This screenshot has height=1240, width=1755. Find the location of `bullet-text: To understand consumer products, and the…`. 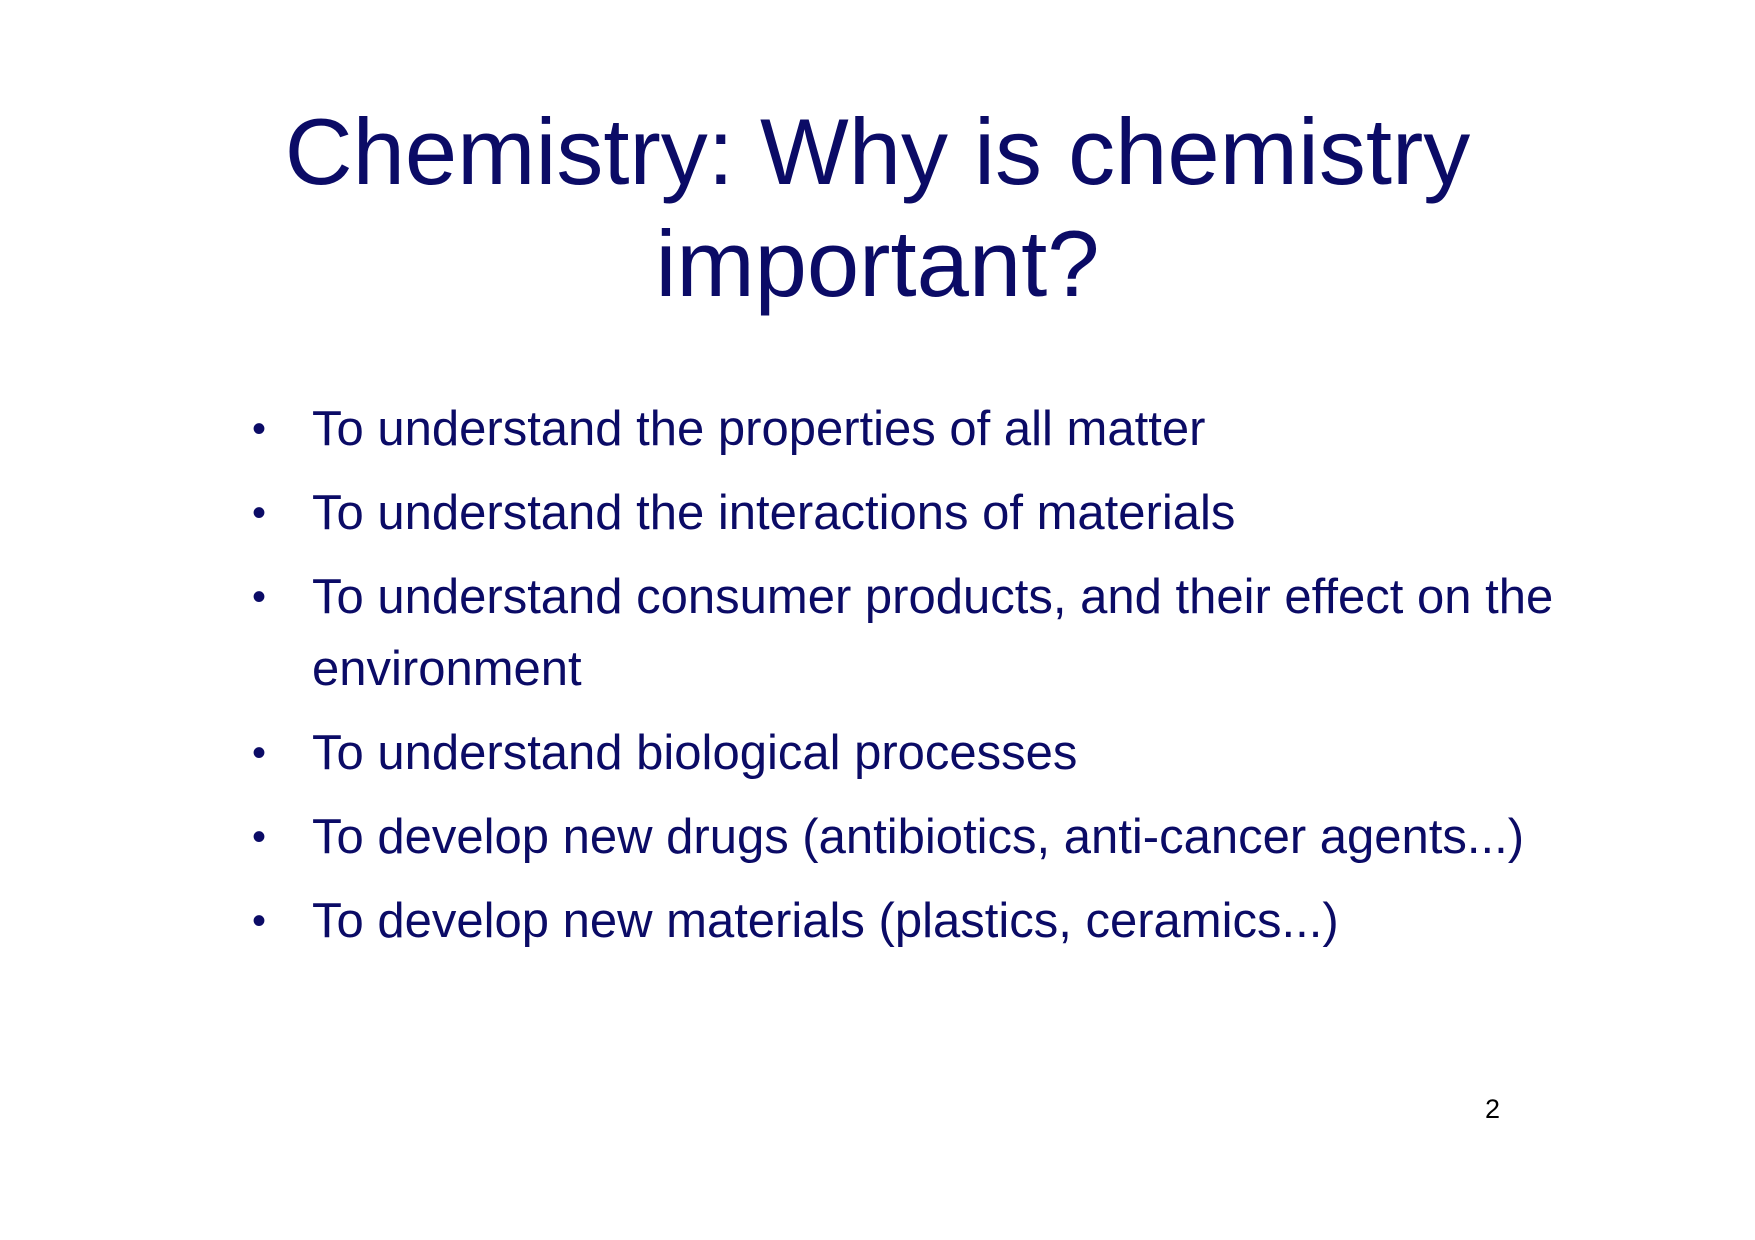

bullet-text: To understand consumer products, and the… is located at coordinates (933, 633).